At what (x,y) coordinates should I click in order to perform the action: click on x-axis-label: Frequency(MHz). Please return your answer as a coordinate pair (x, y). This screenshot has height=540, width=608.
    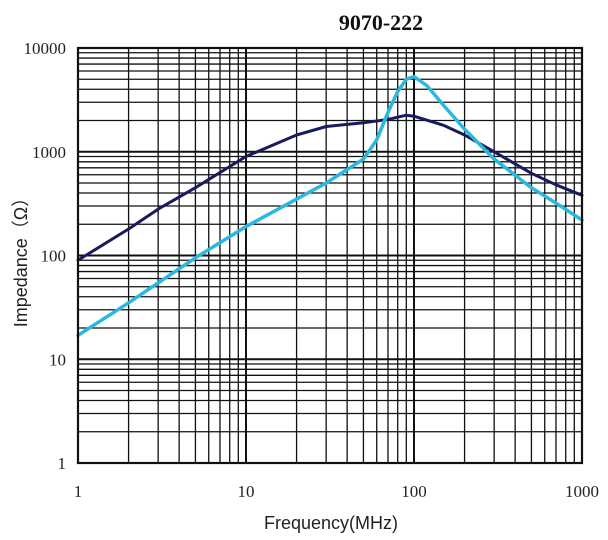
    Looking at the image, I should click on (331, 523).